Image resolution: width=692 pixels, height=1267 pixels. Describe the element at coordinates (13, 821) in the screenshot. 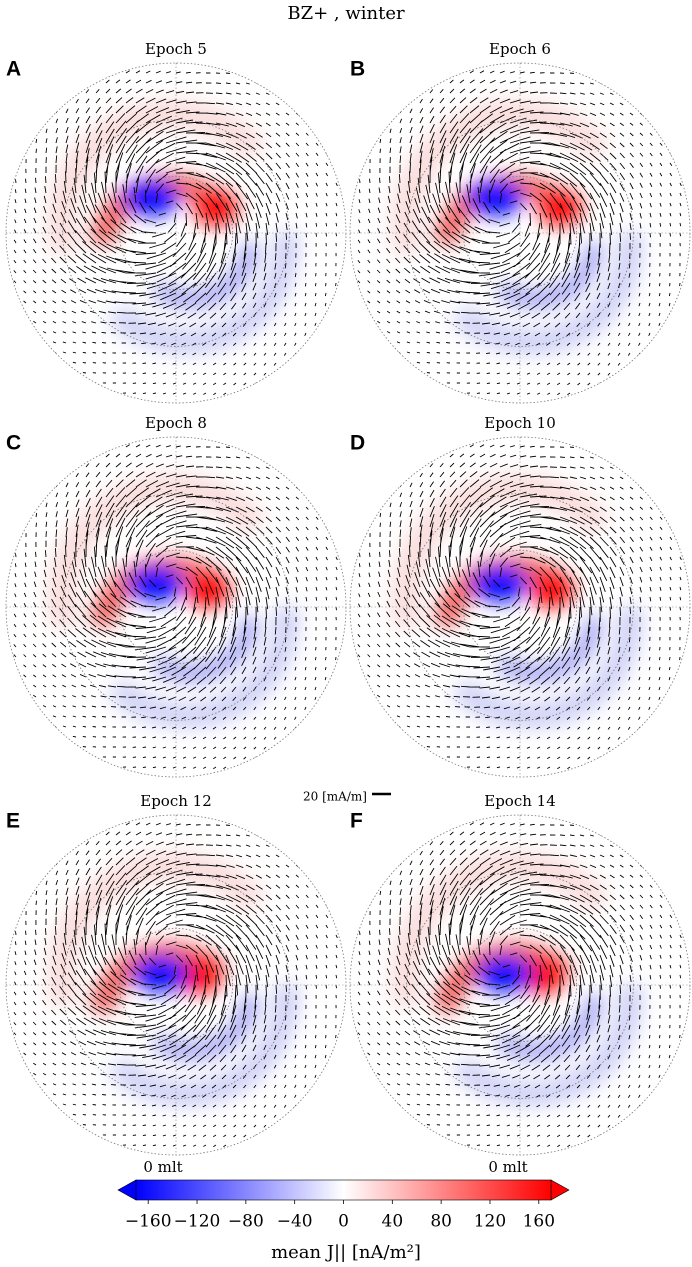

I see `panel-label: E` at that location.